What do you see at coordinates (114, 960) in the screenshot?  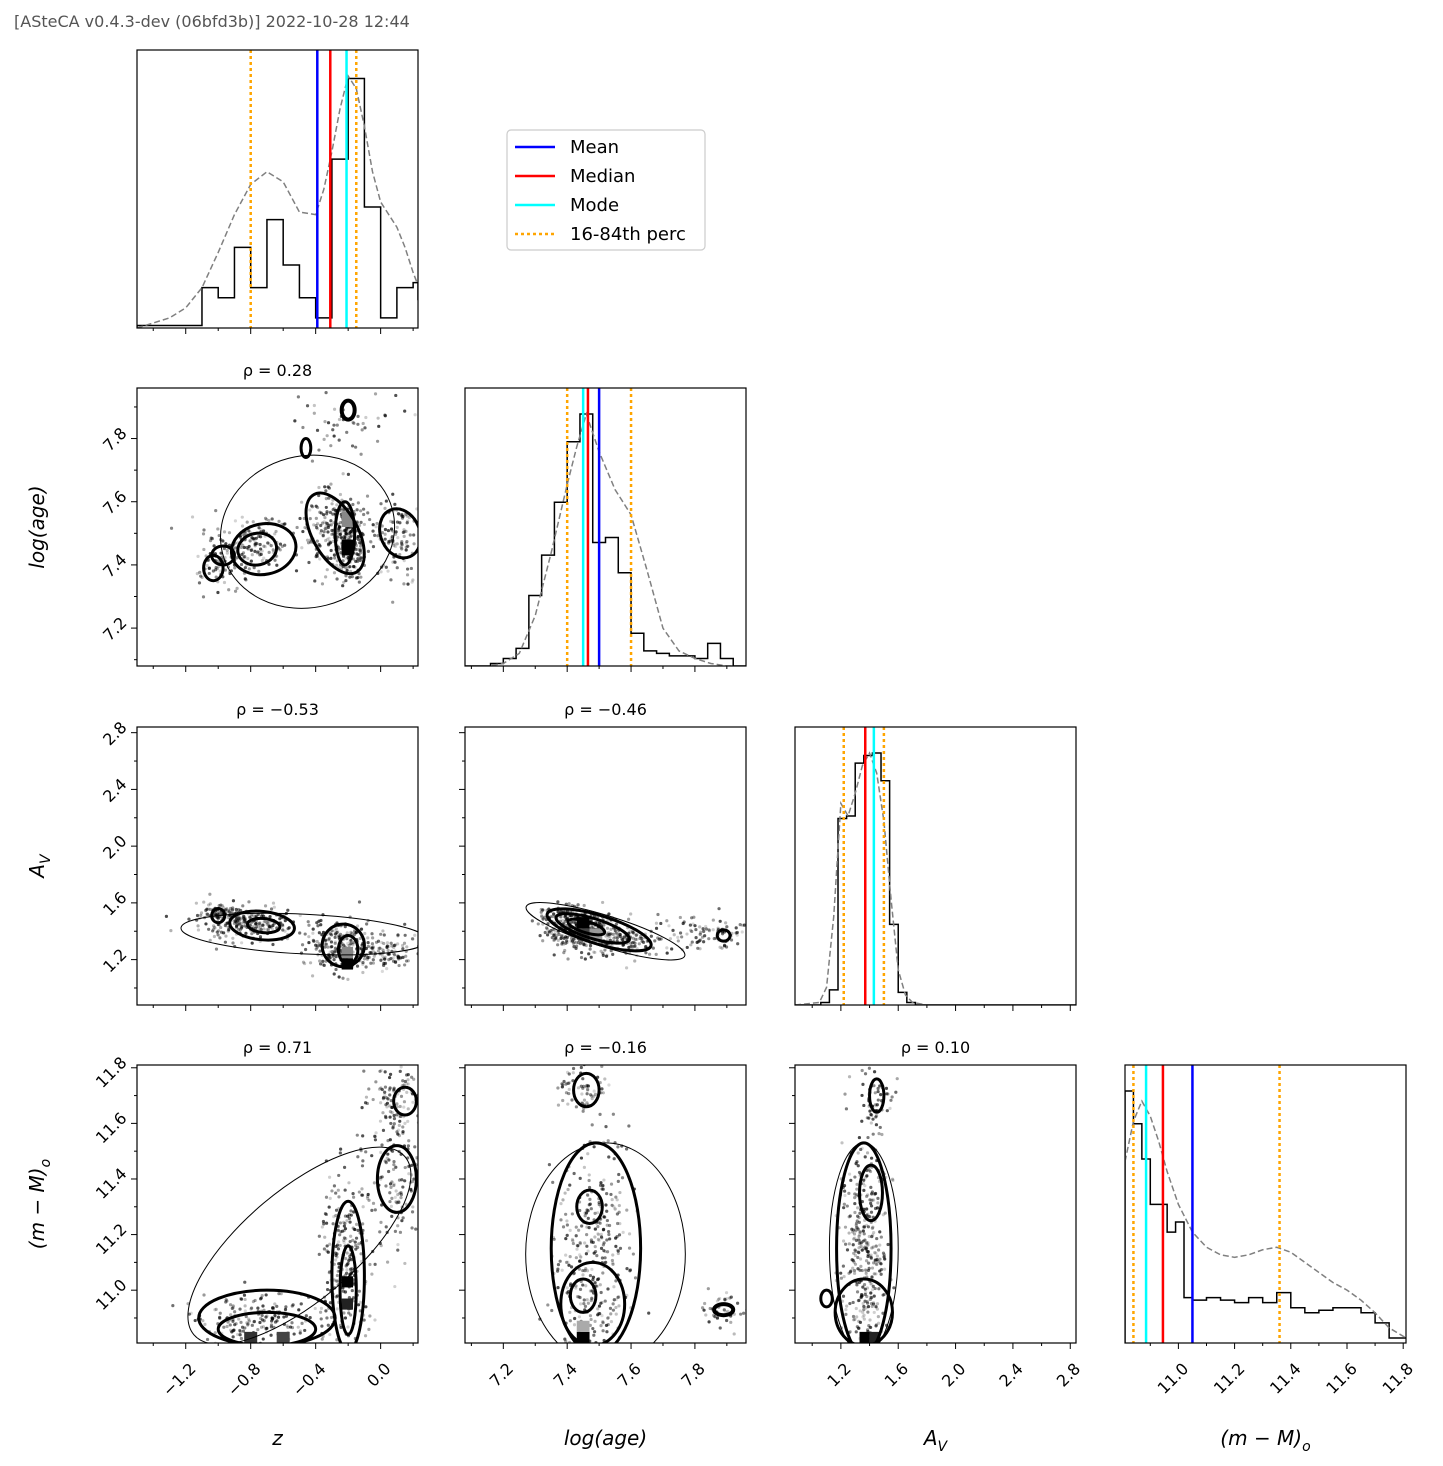 I see `y-tick-label: 1.2` at bounding box center [114, 960].